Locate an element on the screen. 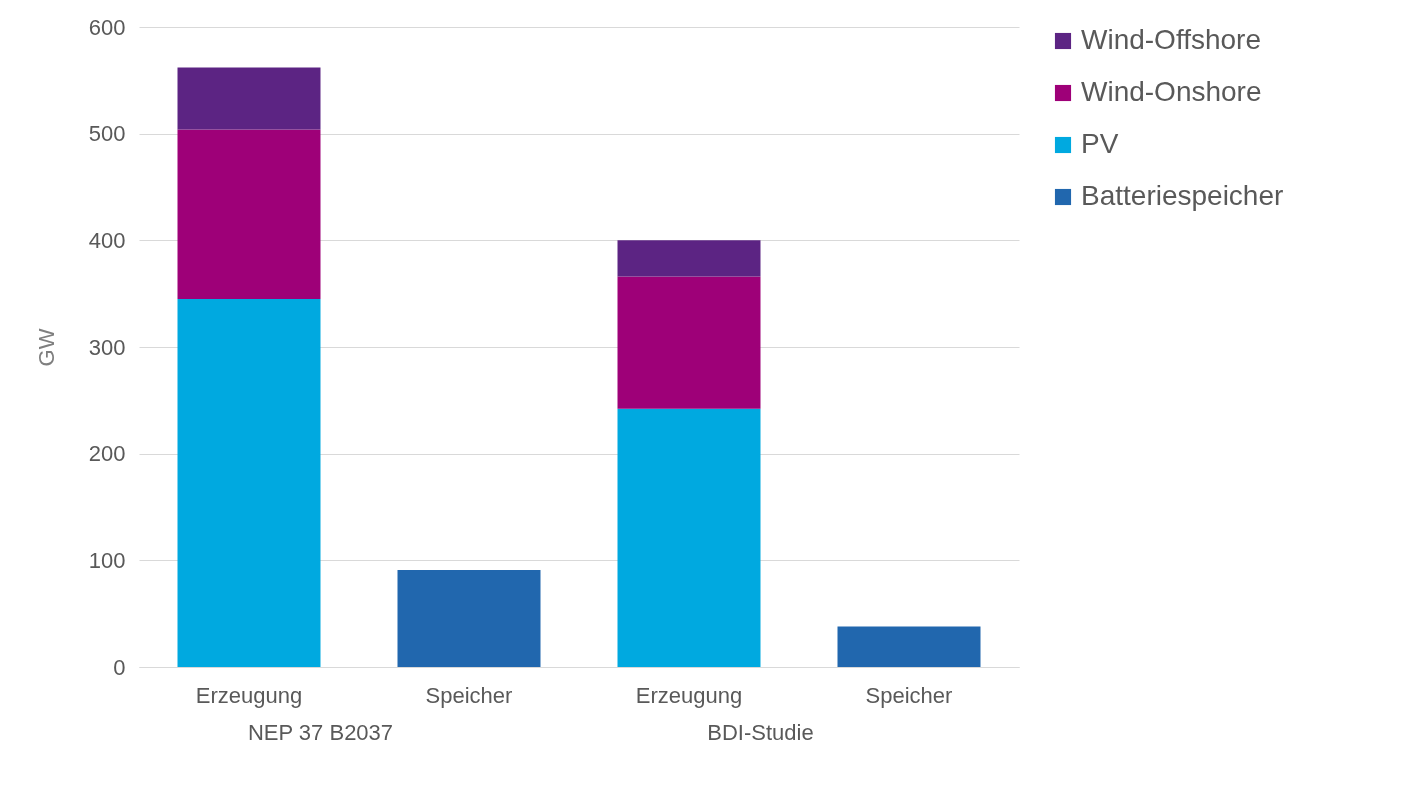  text: NEP 37 B2037 is located at coordinates (320, 732).